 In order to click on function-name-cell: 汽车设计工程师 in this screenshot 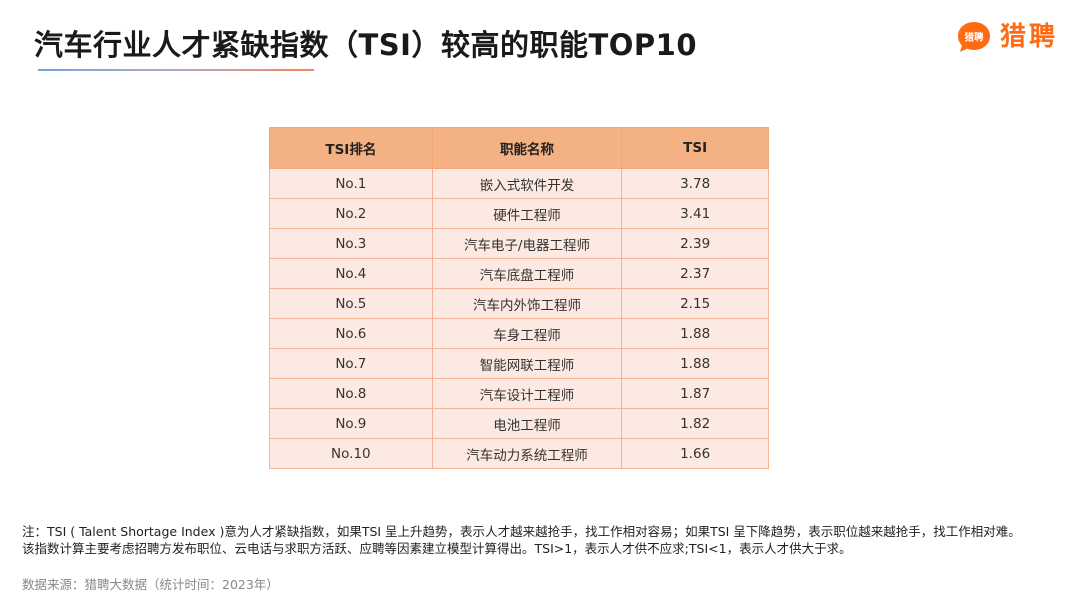, I will do `click(527, 393)`.